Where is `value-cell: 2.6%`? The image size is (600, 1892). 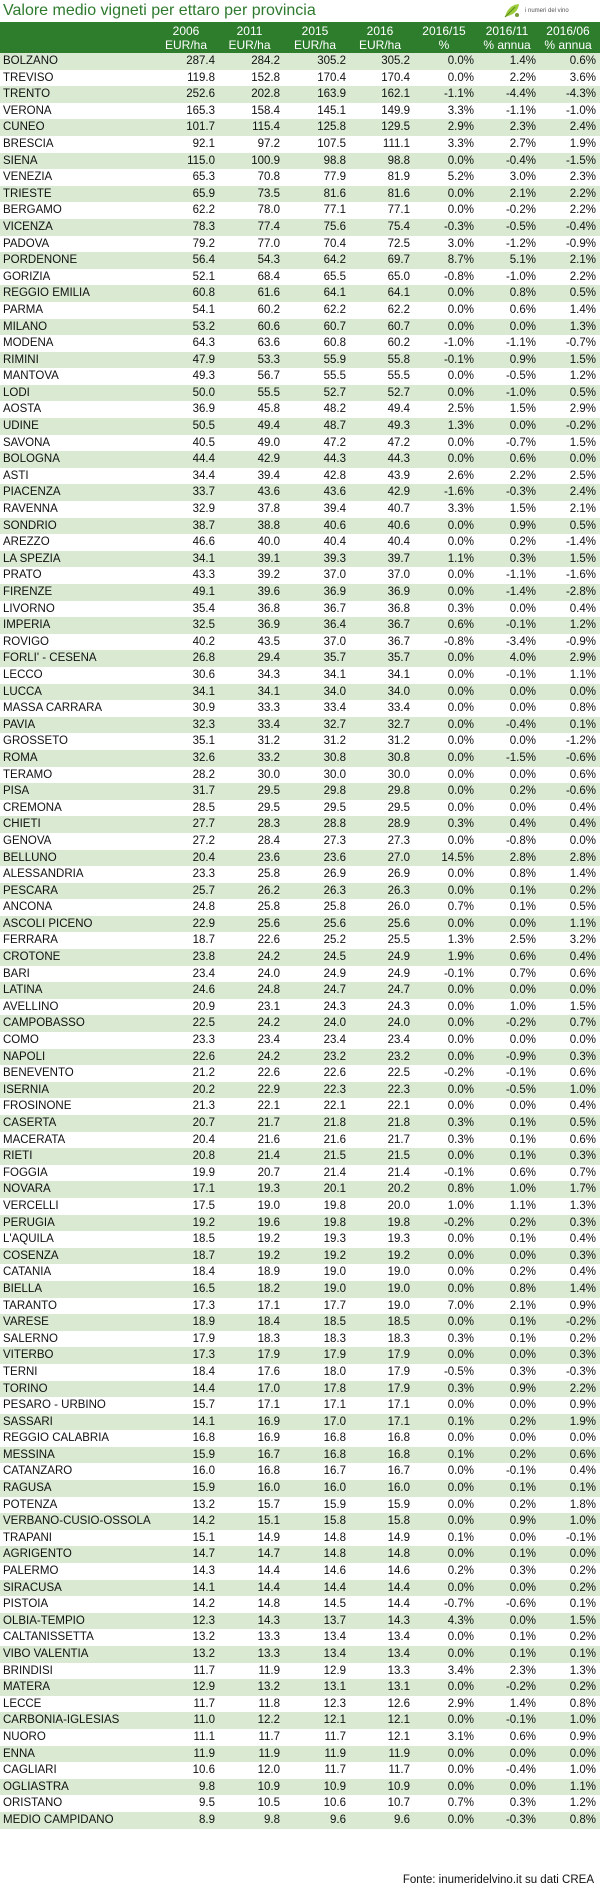
value-cell: 2.6% is located at coordinates (460, 475).